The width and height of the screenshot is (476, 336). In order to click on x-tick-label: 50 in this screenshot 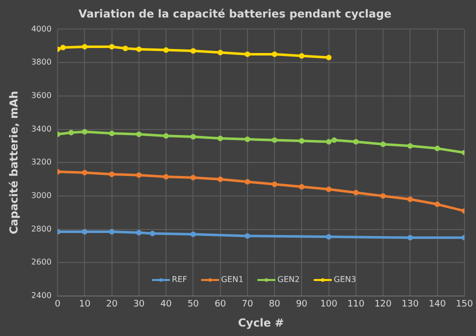, I will do `click(193, 305)`.